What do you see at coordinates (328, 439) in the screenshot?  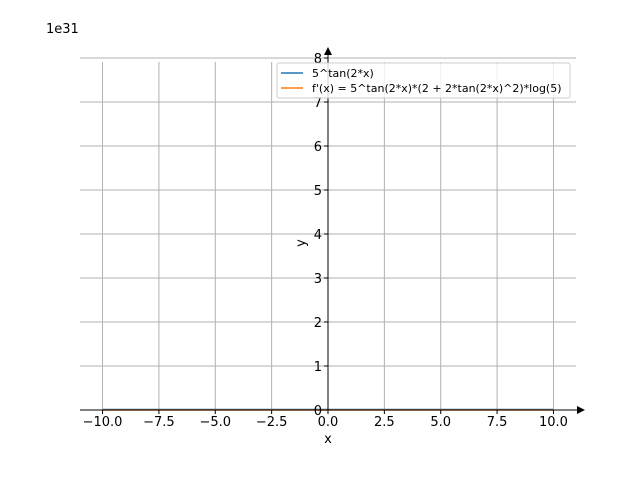 I see `x-axis-label: x` at bounding box center [328, 439].